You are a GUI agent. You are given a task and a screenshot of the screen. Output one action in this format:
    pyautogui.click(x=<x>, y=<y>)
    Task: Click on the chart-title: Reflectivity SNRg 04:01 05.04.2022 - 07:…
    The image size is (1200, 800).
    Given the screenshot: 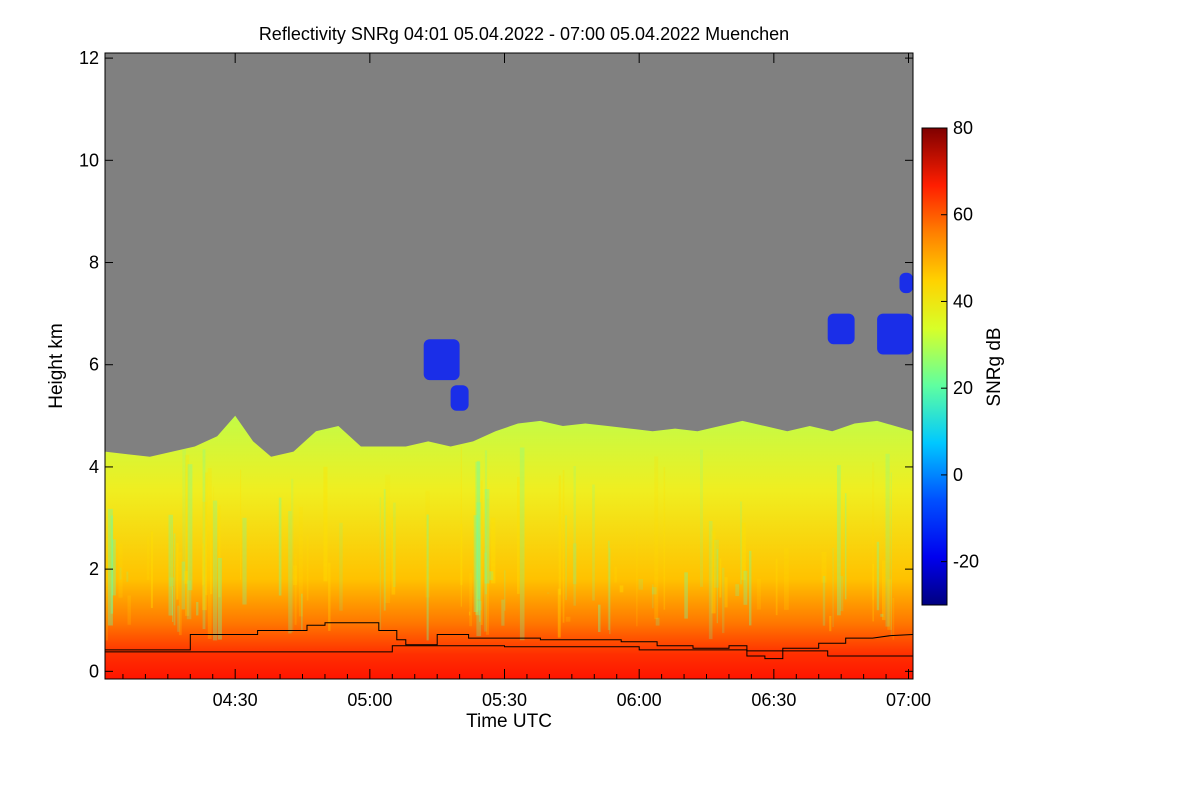 What is the action you would take?
    pyautogui.click(x=524, y=34)
    